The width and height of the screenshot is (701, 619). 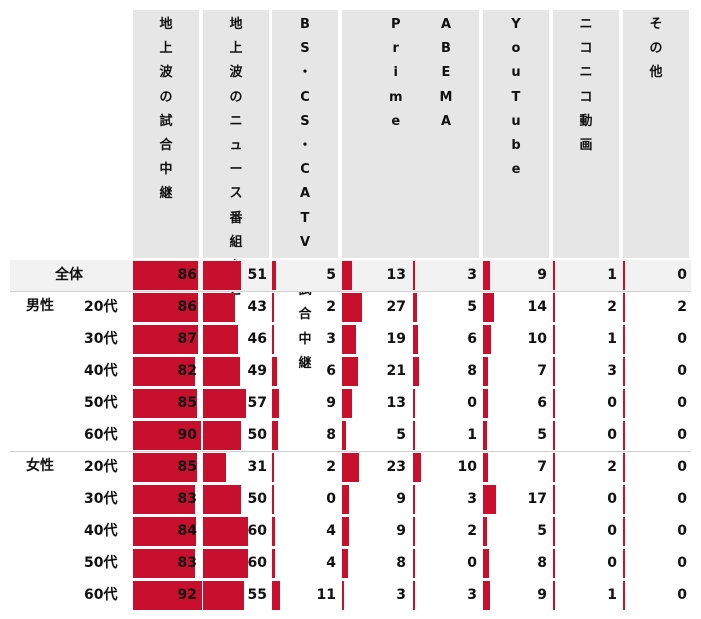 What do you see at coordinates (257, 339) in the screenshot?
I see `value-label: 46` at bounding box center [257, 339].